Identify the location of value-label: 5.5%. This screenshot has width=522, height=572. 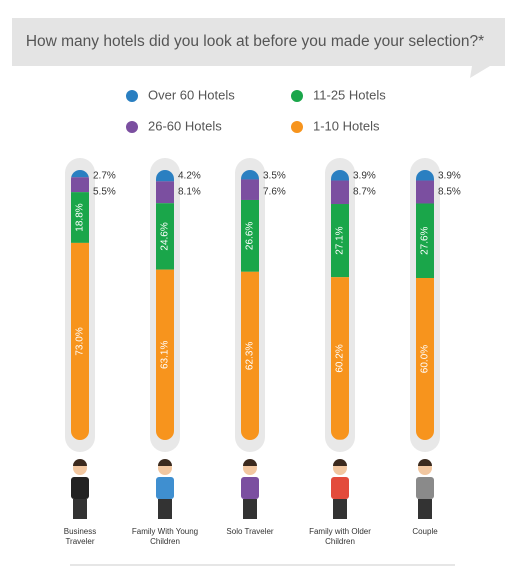
(104, 192).